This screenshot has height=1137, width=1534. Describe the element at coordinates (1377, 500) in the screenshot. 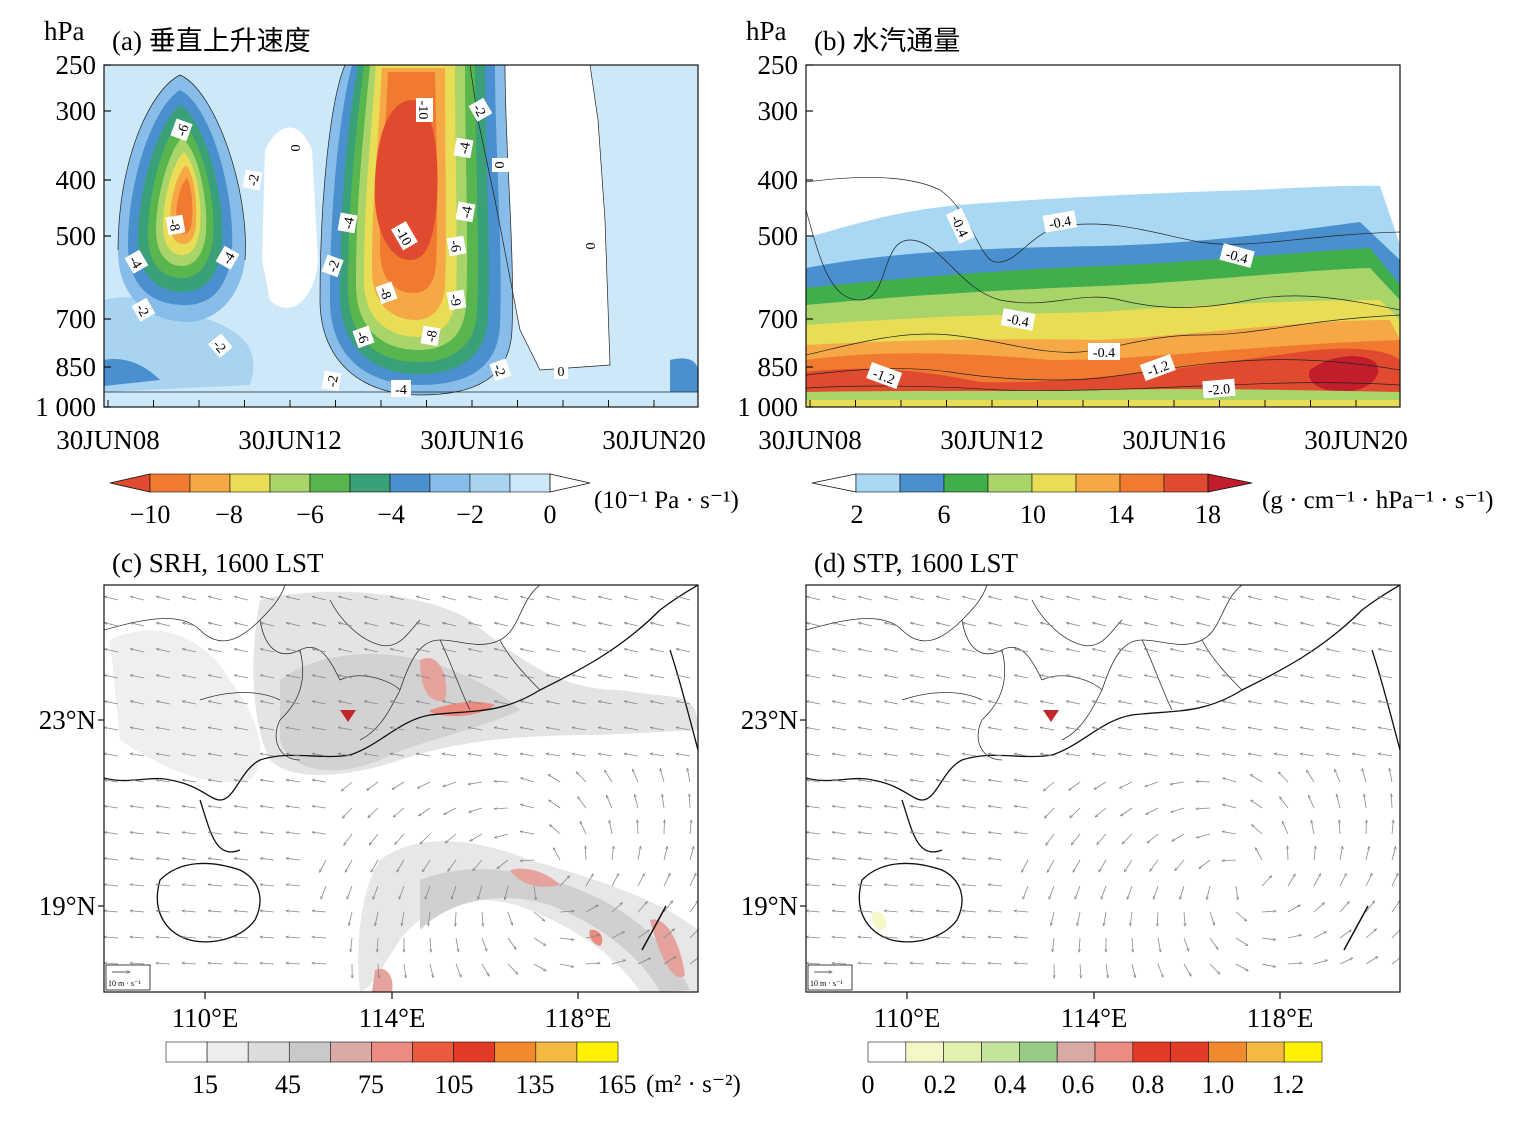

I see `panel-b-colorbar-unit: (g · cm⁻¹ · hPa⁻¹ · s⁻¹)` at that location.